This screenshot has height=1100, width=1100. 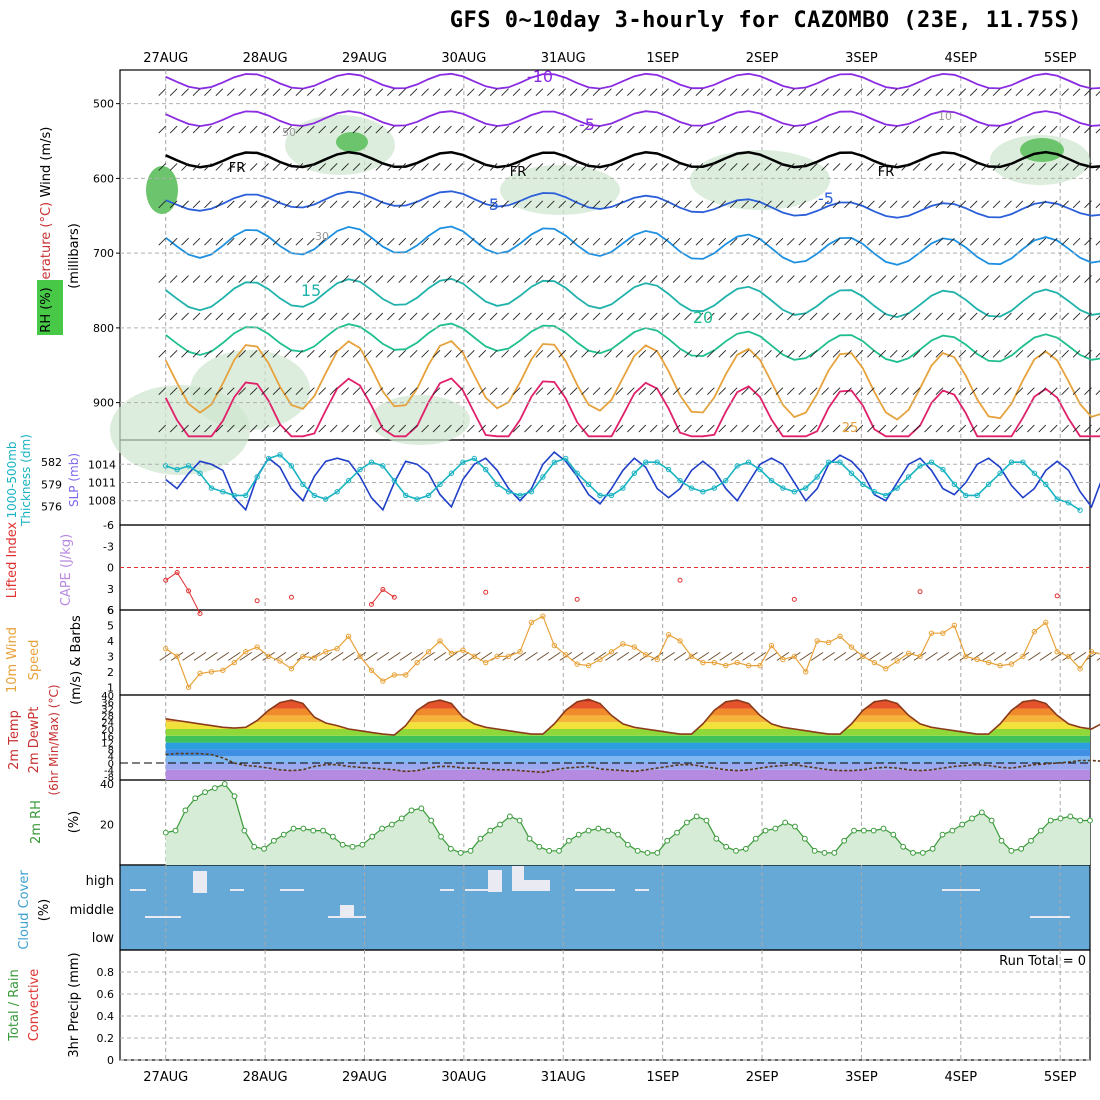 I want to click on tick-label: -4, so click(x=109, y=771).